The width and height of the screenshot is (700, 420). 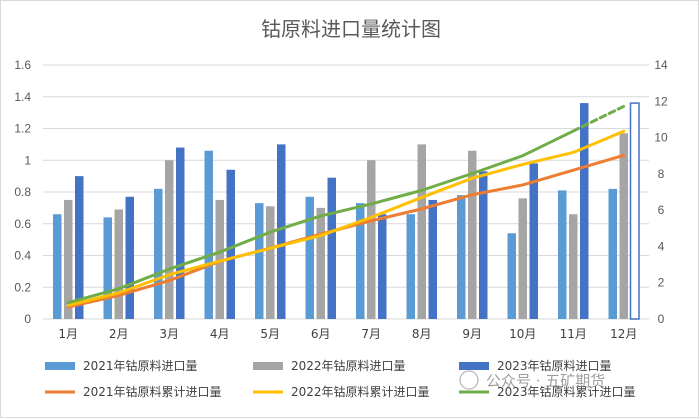 I want to click on y-right-tick-label: 8, so click(x=661, y=174).